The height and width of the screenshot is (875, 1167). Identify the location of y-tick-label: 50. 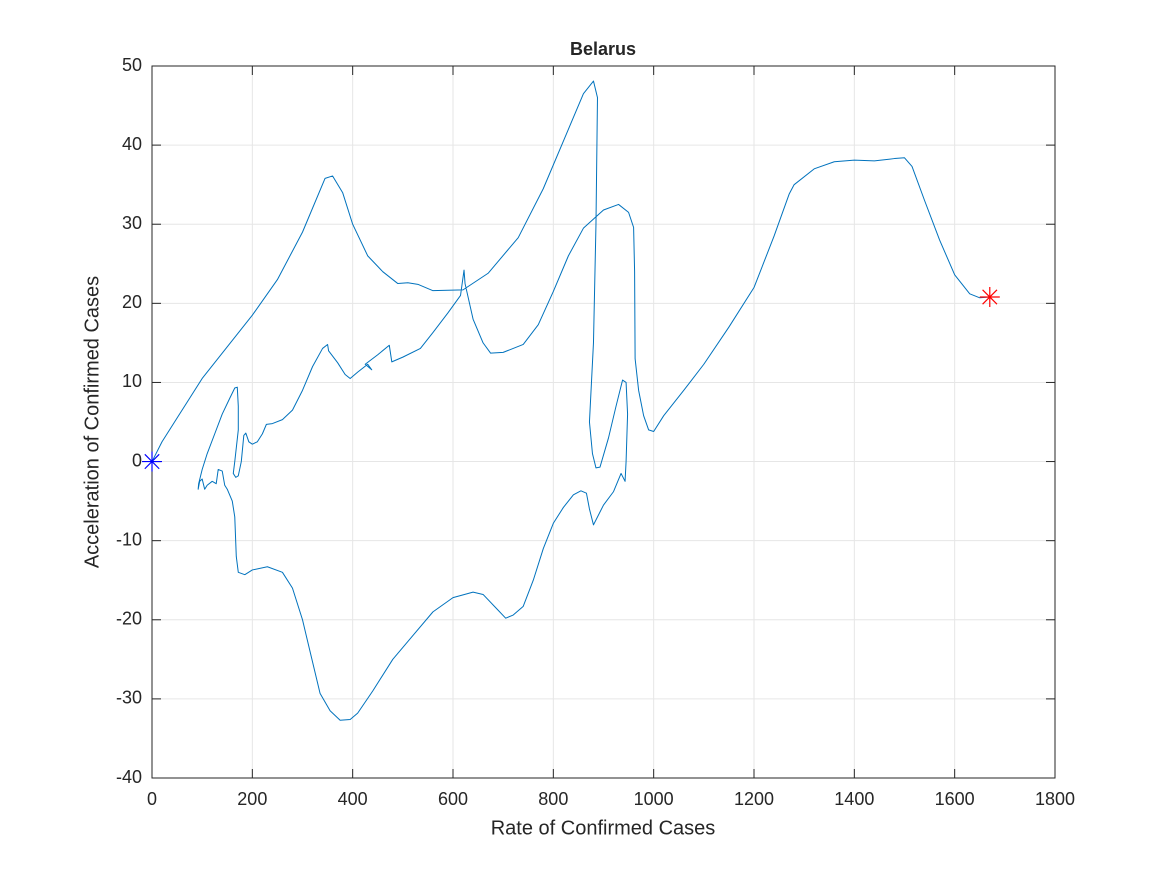
(132, 65).